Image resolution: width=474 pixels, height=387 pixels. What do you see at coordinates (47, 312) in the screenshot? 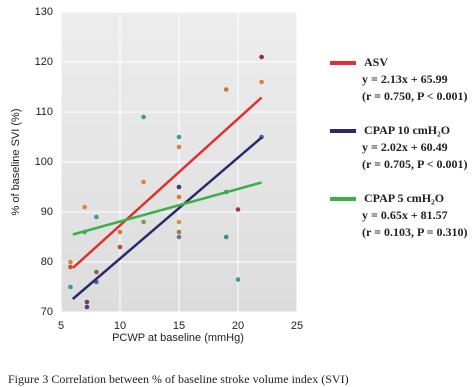
I see `y-tick-label: 70` at bounding box center [47, 312].